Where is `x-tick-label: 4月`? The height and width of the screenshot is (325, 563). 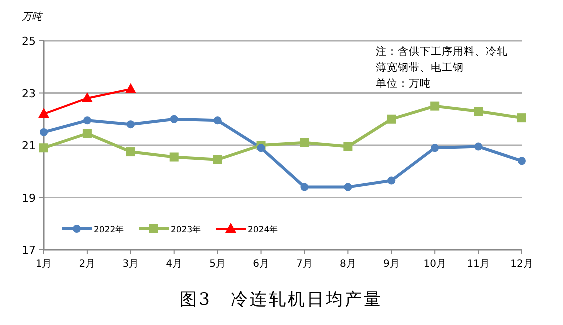 x-tick-label: 4月 is located at coordinates (174, 264).